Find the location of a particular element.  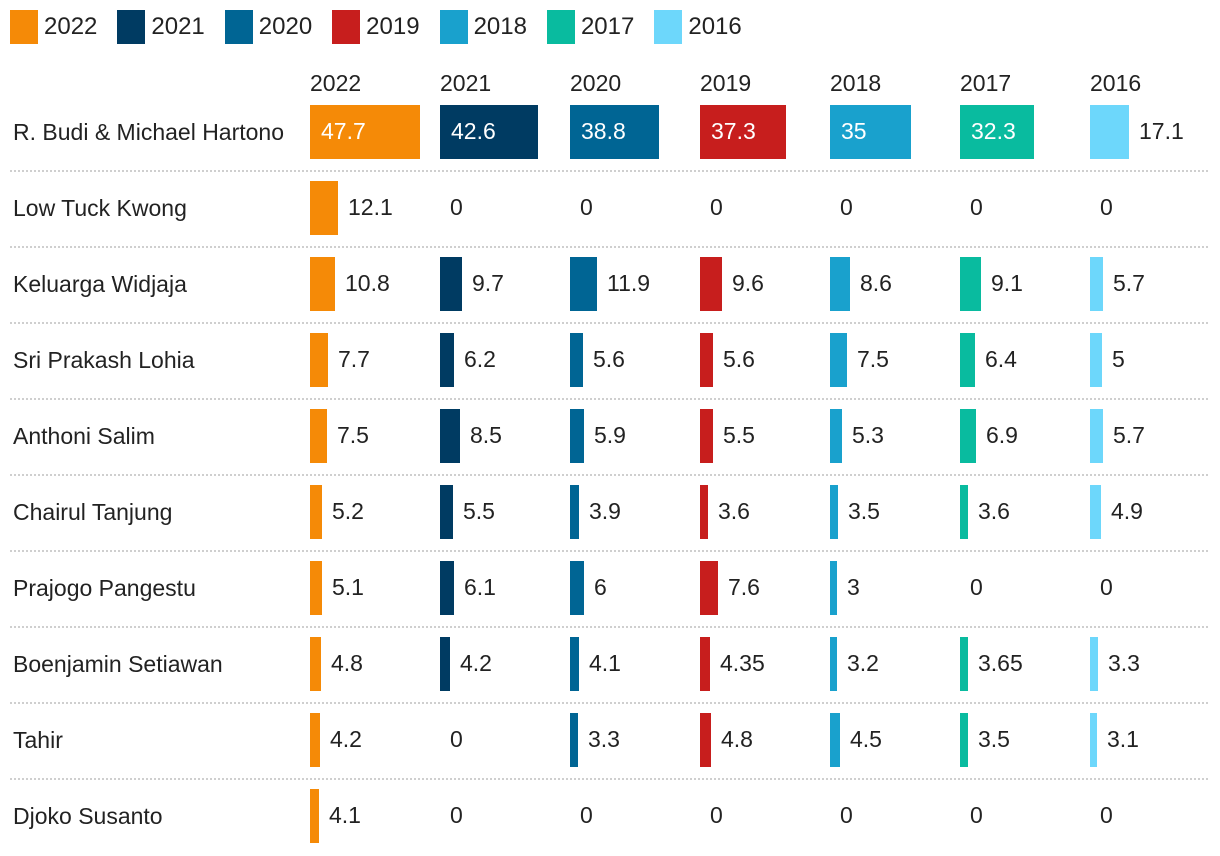

row-label: Boenjamin Setiawan is located at coordinates (118, 664).